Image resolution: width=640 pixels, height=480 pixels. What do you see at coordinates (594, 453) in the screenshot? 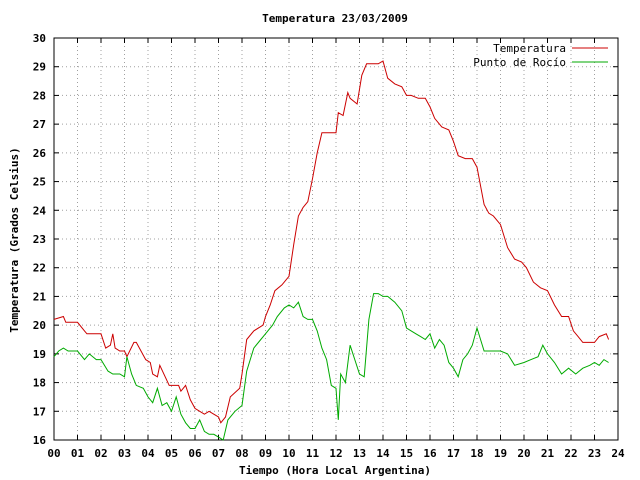
I see `x-tick-label: 23` at bounding box center [594, 453].